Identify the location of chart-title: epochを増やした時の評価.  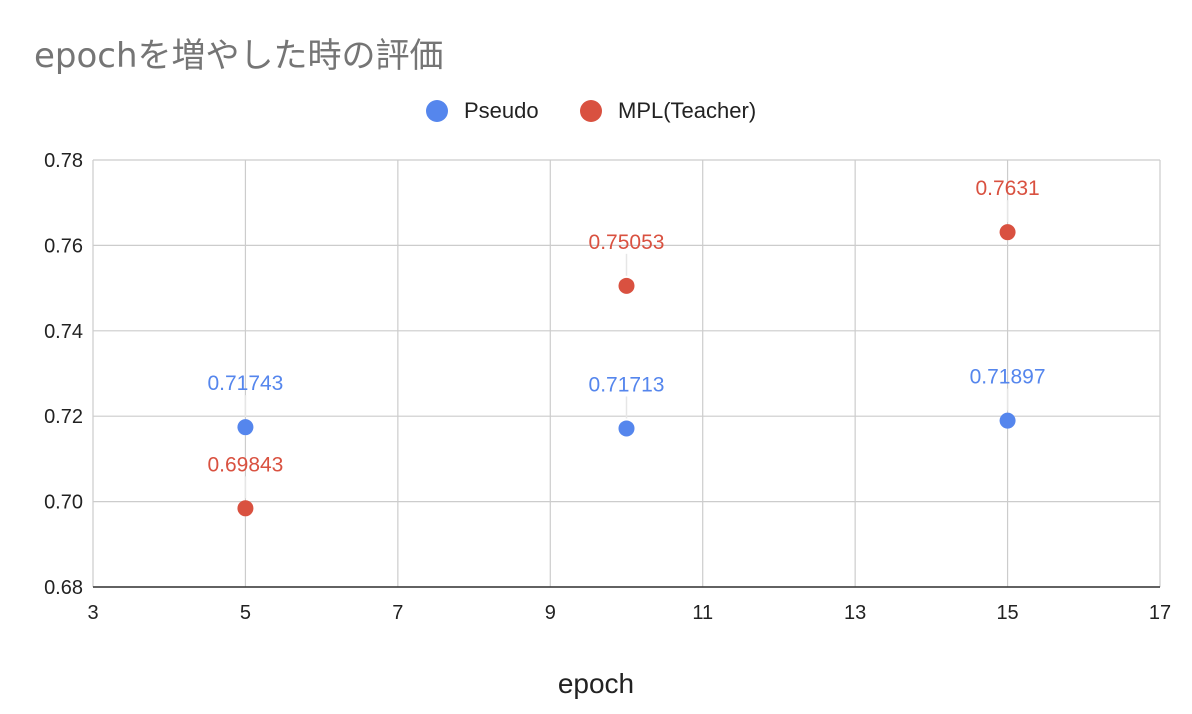
(239, 56).